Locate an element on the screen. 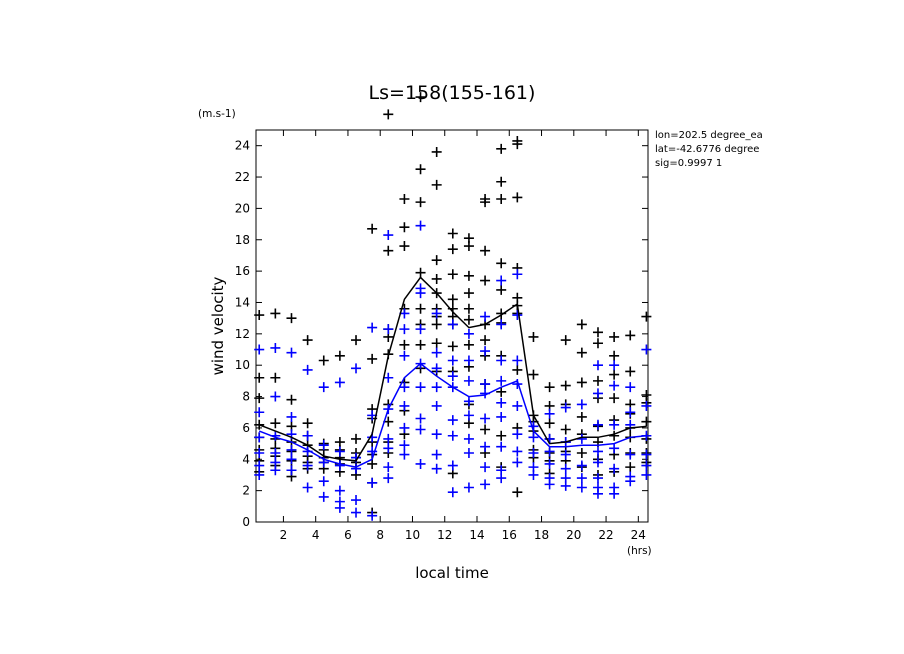 This screenshot has width=904, height=654. mean-lines is located at coordinates (452, 372).